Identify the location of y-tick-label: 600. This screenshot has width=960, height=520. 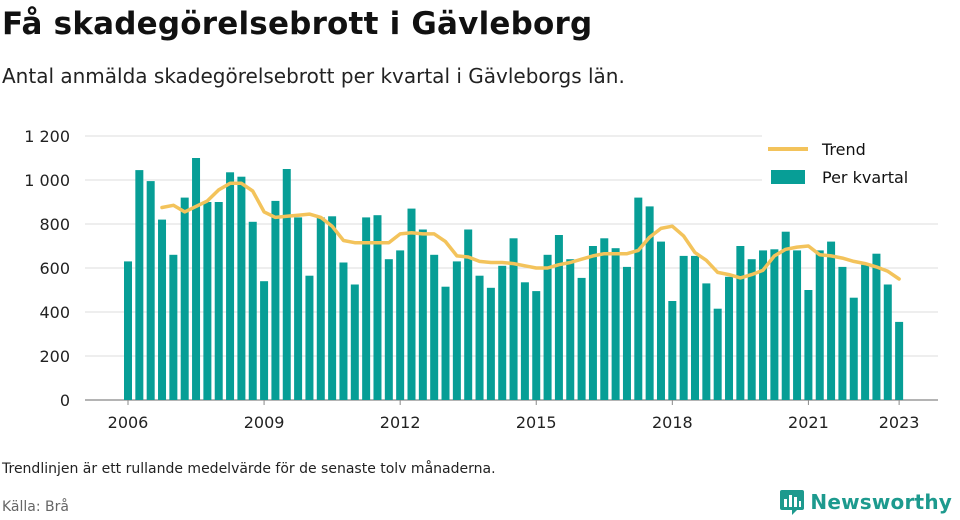
(54, 268).